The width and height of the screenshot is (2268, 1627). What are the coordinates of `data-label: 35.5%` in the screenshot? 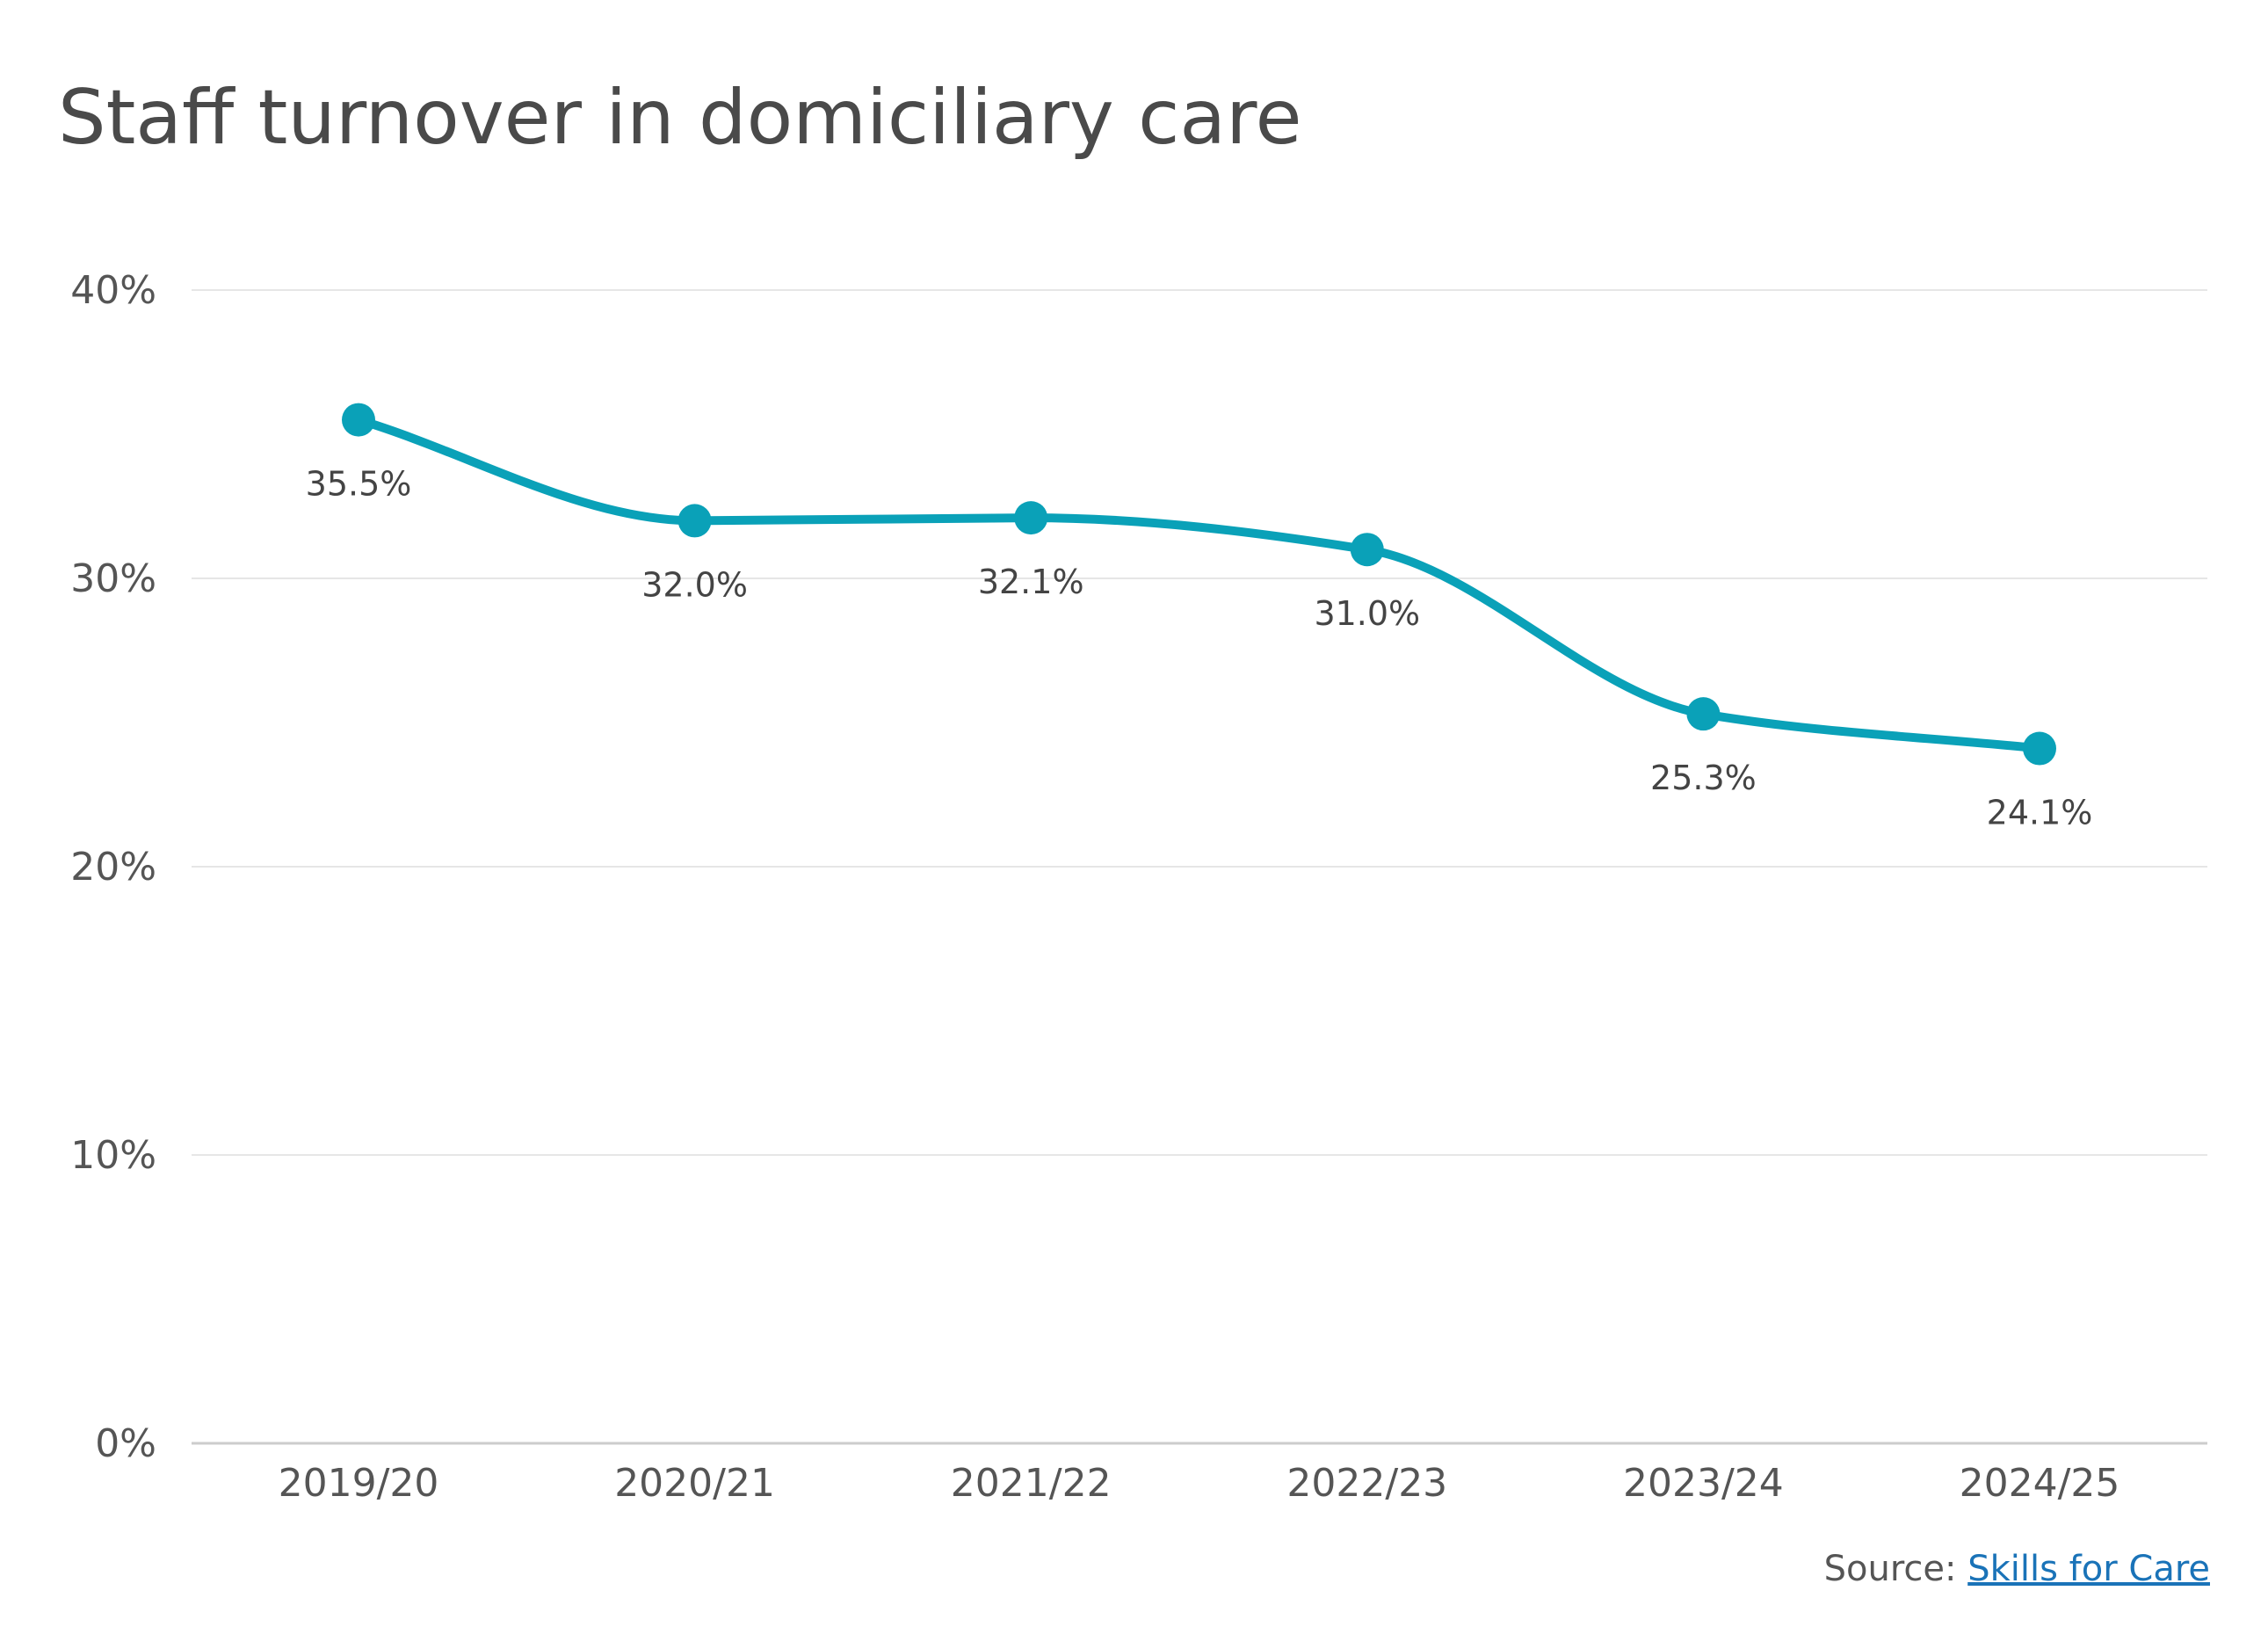 It's located at (359, 484).